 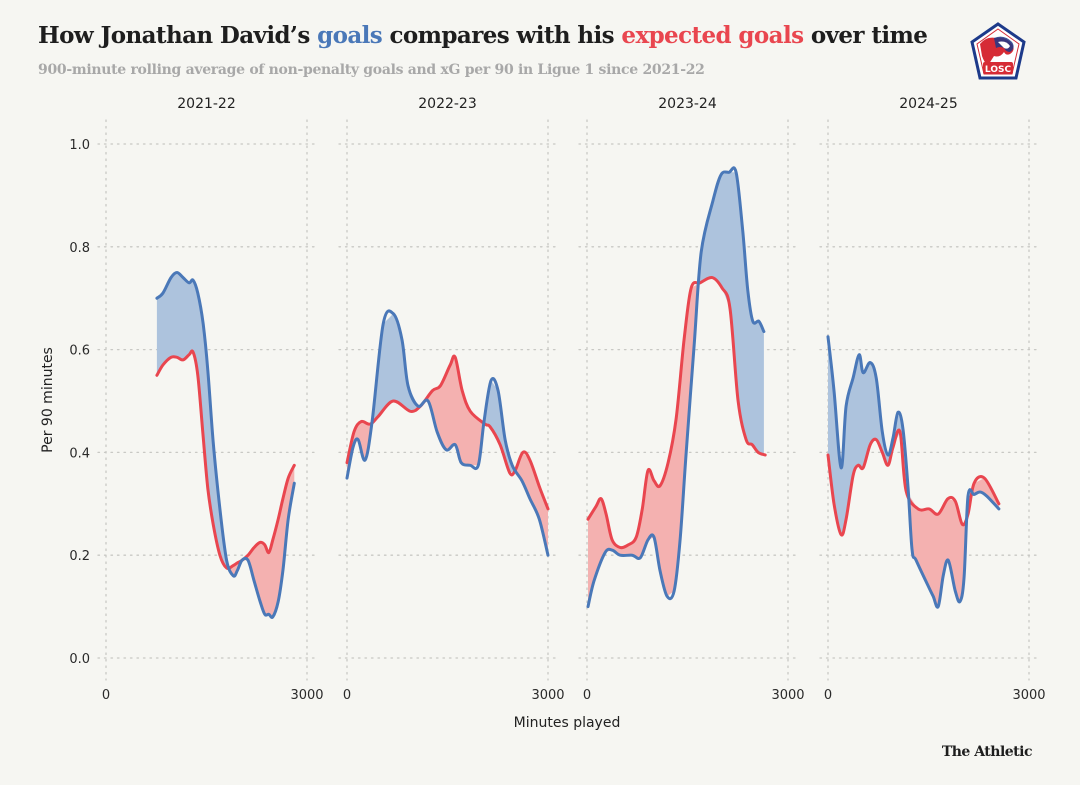 What do you see at coordinates (350, 35) in the screenshot?
I see `title-goals-legend: goals` at bounding box center [350, 35].